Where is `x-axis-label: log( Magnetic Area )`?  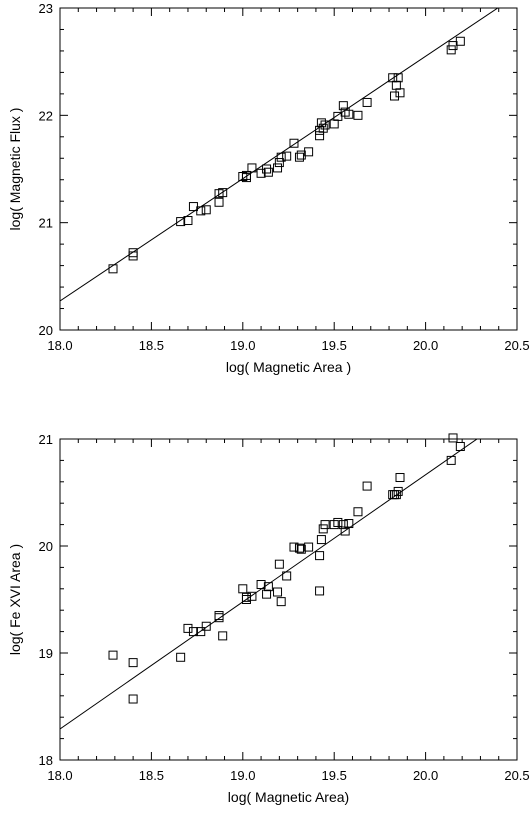
x-axis-label: log( Magnetic Area ) is located at coordinates (288, 367).